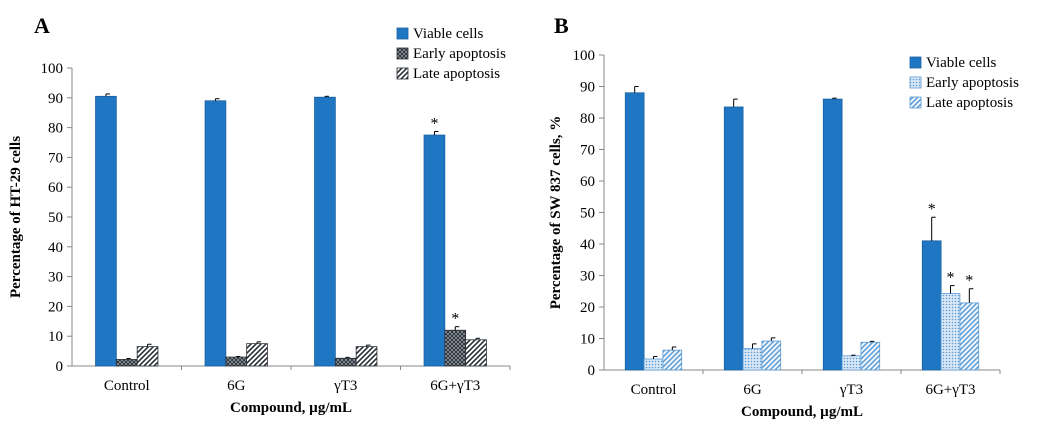 The image size is (1037, 421). Describe the element at coordinates (561, 25) in the screenshot. I see `panel-label-b: B` at that location.